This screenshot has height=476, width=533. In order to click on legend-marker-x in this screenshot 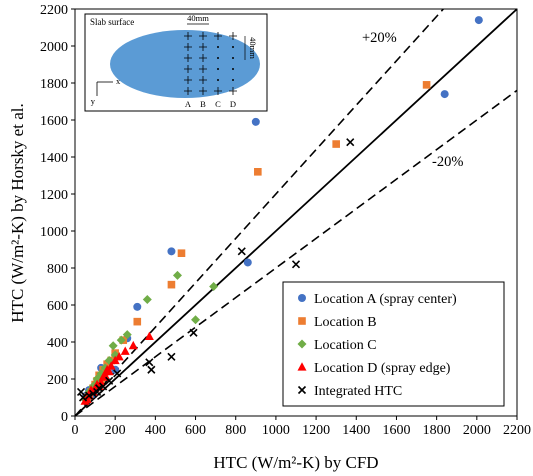, I will do `click(302, 390)`.